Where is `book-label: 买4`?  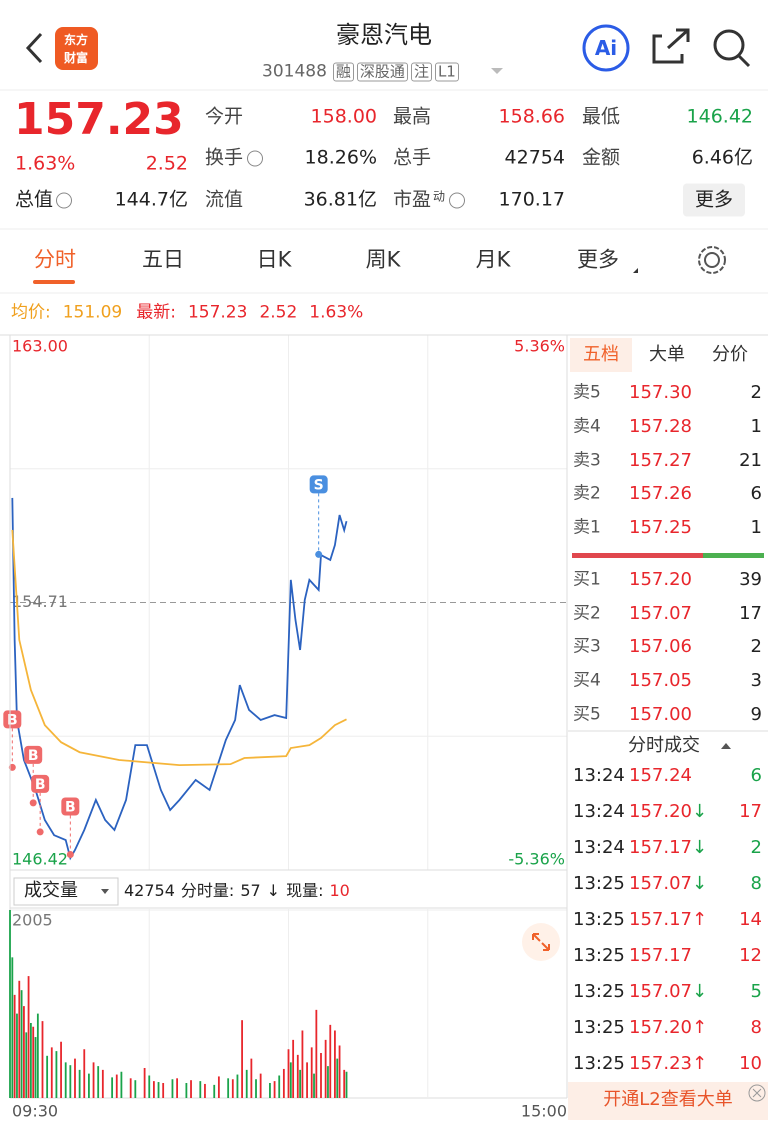
book-label: 买4 is located at coordinates (587, 680).